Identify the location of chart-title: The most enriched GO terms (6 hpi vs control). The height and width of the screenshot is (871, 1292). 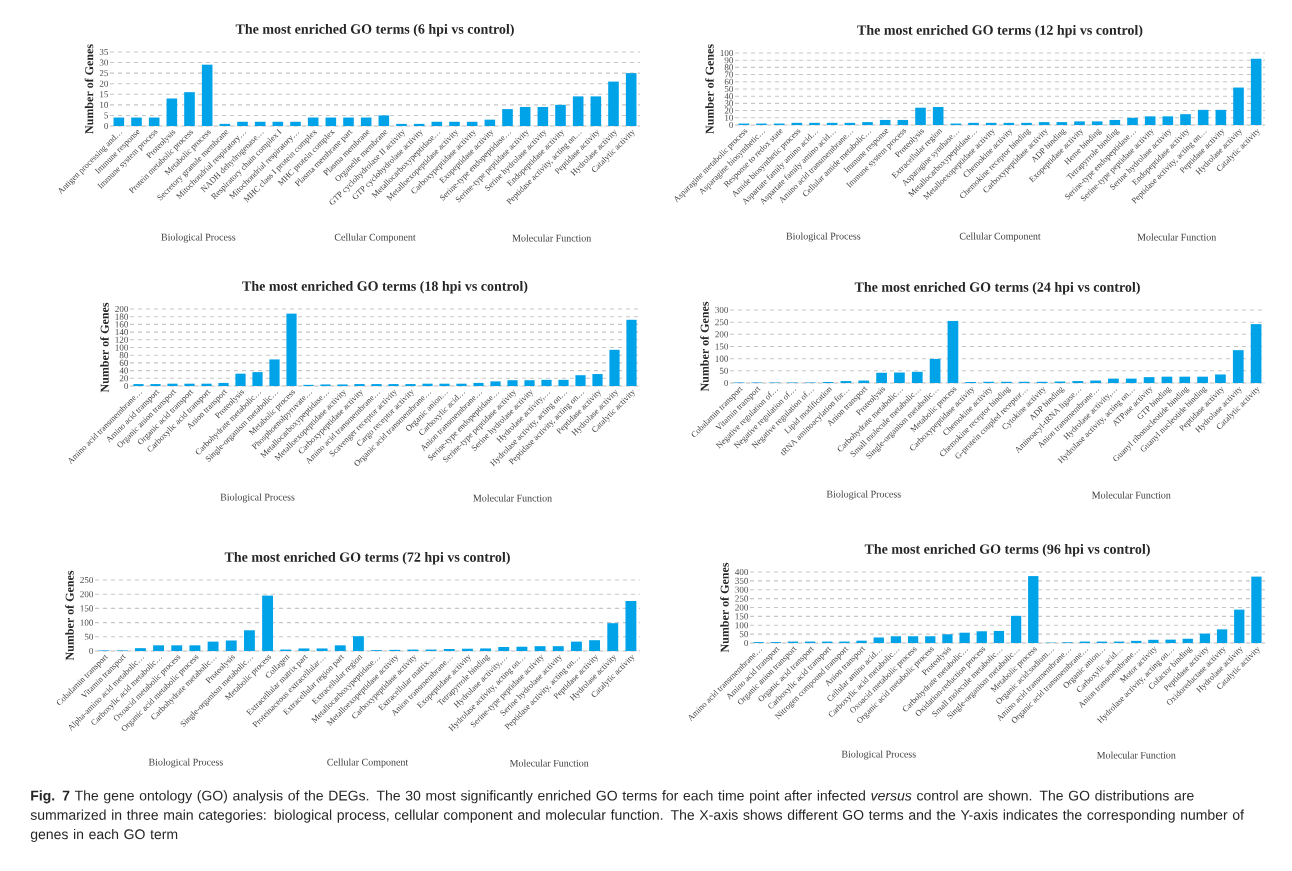
(374, 30).